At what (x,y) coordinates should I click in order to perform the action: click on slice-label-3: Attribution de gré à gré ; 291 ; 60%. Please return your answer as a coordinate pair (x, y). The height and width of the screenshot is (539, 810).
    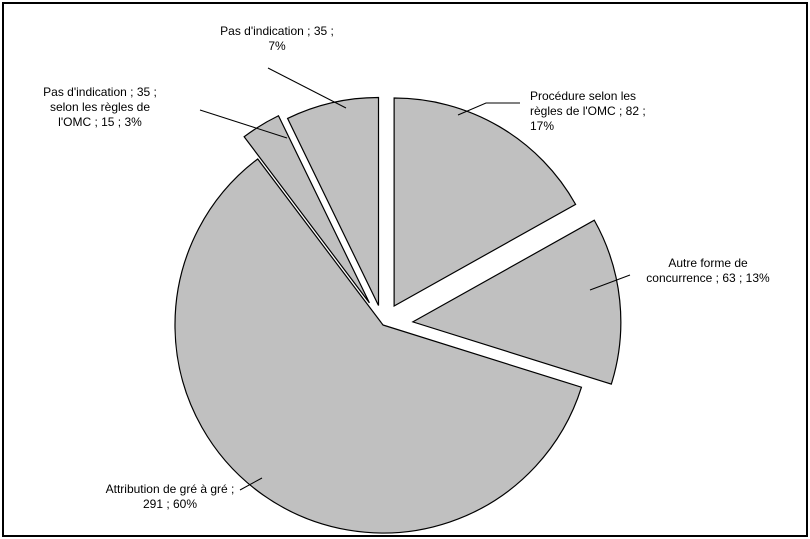
    Looking at the image, I should click on (170, 496).